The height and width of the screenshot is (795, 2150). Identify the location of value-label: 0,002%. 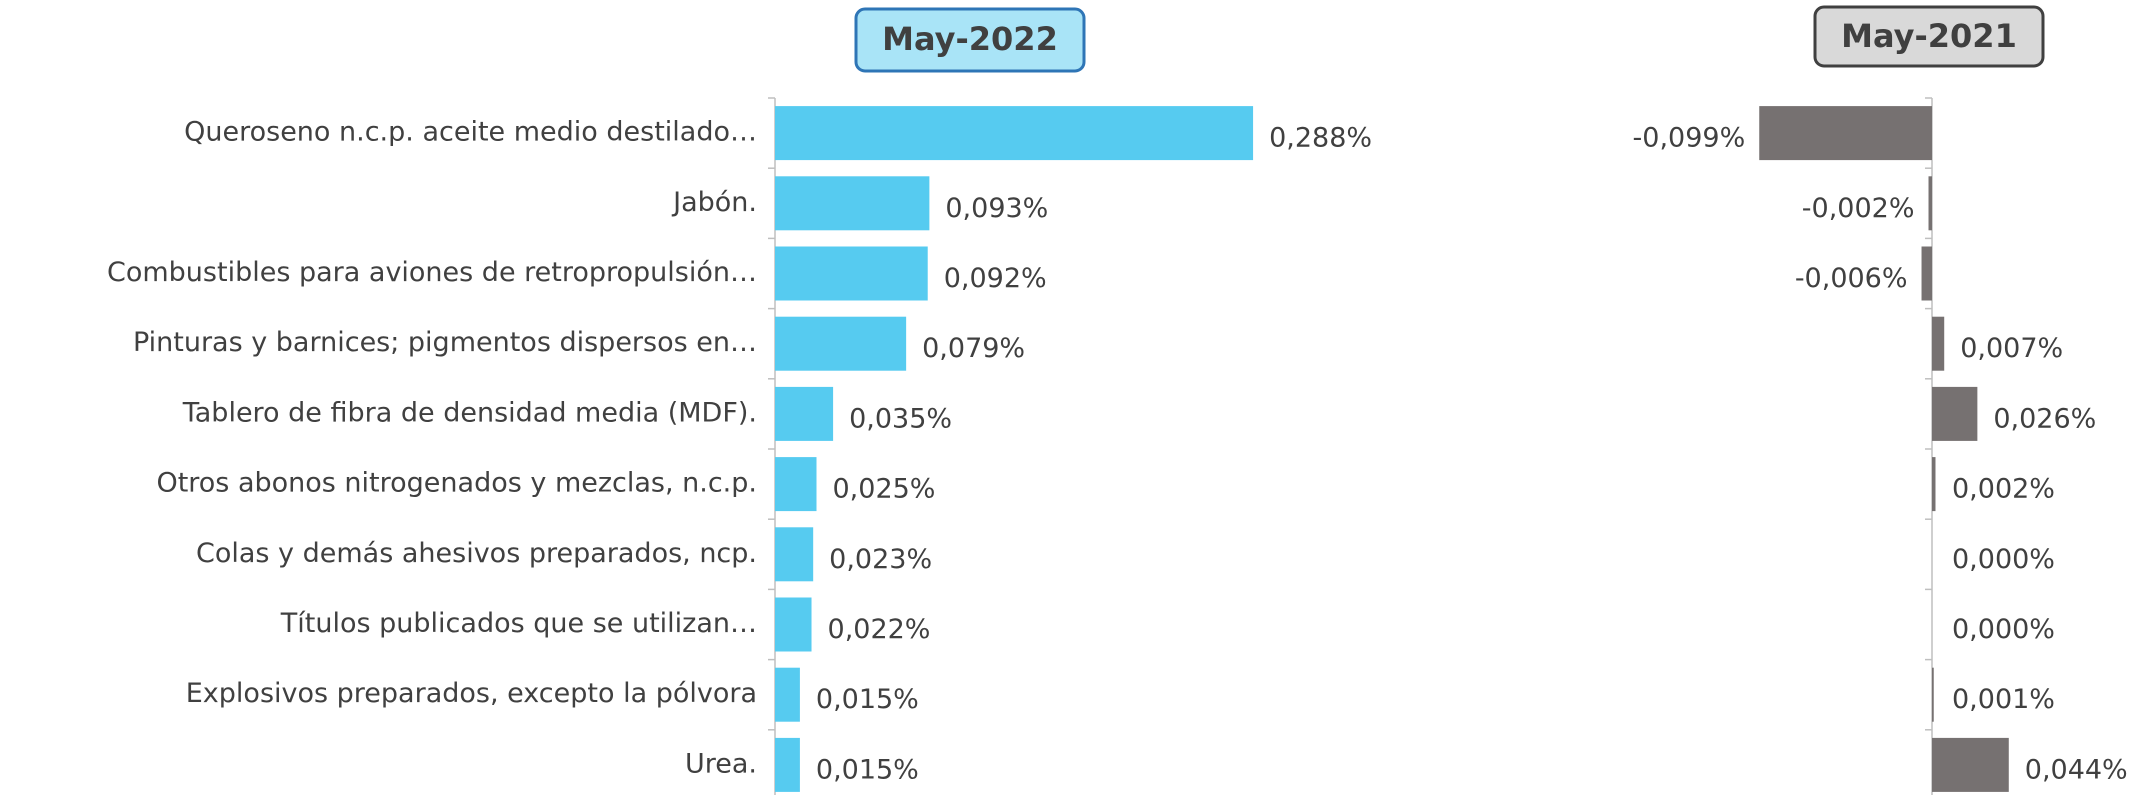
(2003, 489).